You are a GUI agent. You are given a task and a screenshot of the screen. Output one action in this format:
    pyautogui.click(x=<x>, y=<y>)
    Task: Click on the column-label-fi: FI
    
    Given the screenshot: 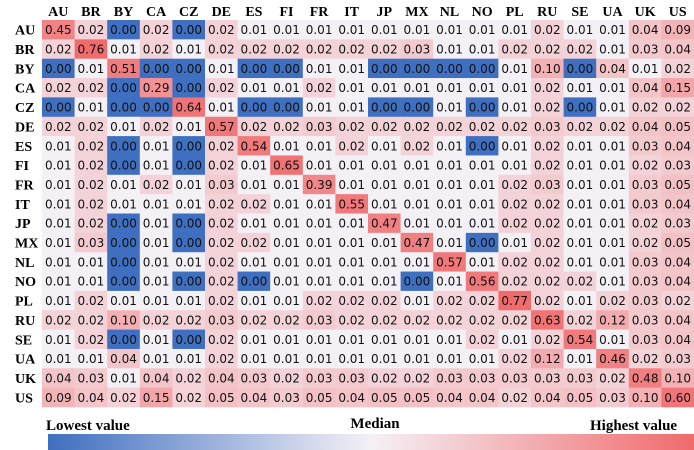 What is the action you would take?
    pyautogui.click(x=287, y=12)
    